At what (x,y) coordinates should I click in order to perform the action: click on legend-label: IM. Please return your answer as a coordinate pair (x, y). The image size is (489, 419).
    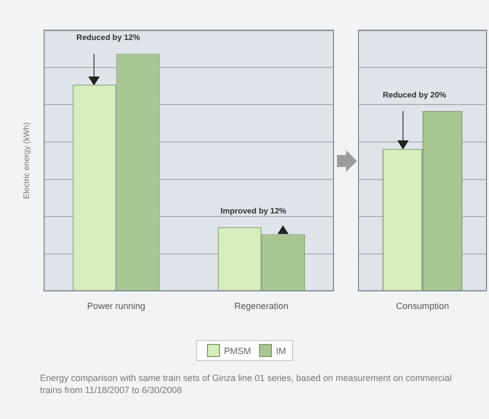
    Looking at the image, I should click on (281, 351).